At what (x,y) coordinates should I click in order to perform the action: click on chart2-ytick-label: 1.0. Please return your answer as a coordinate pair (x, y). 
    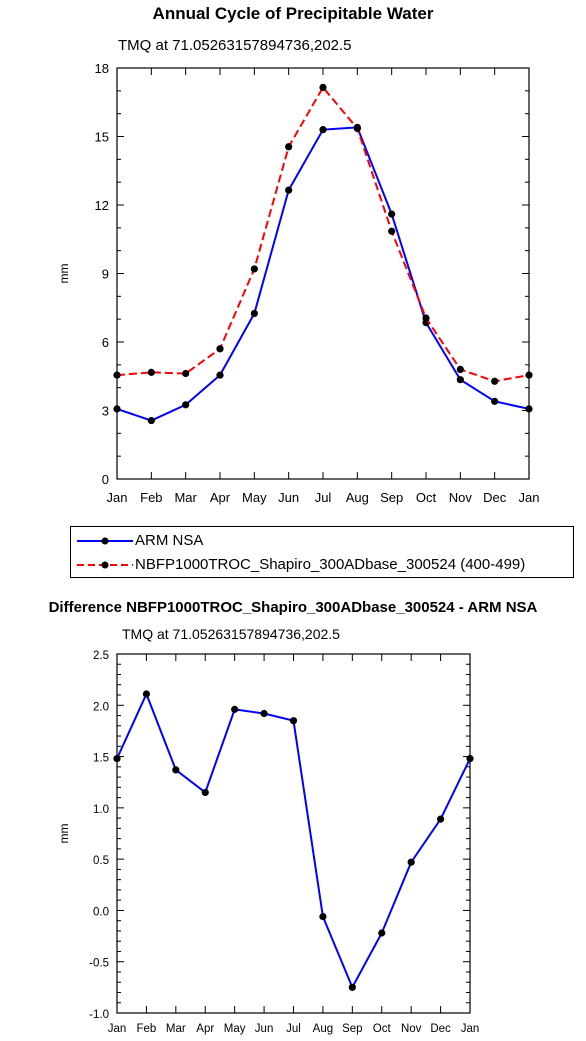
    Looking at the image, I should click on (101, 810).